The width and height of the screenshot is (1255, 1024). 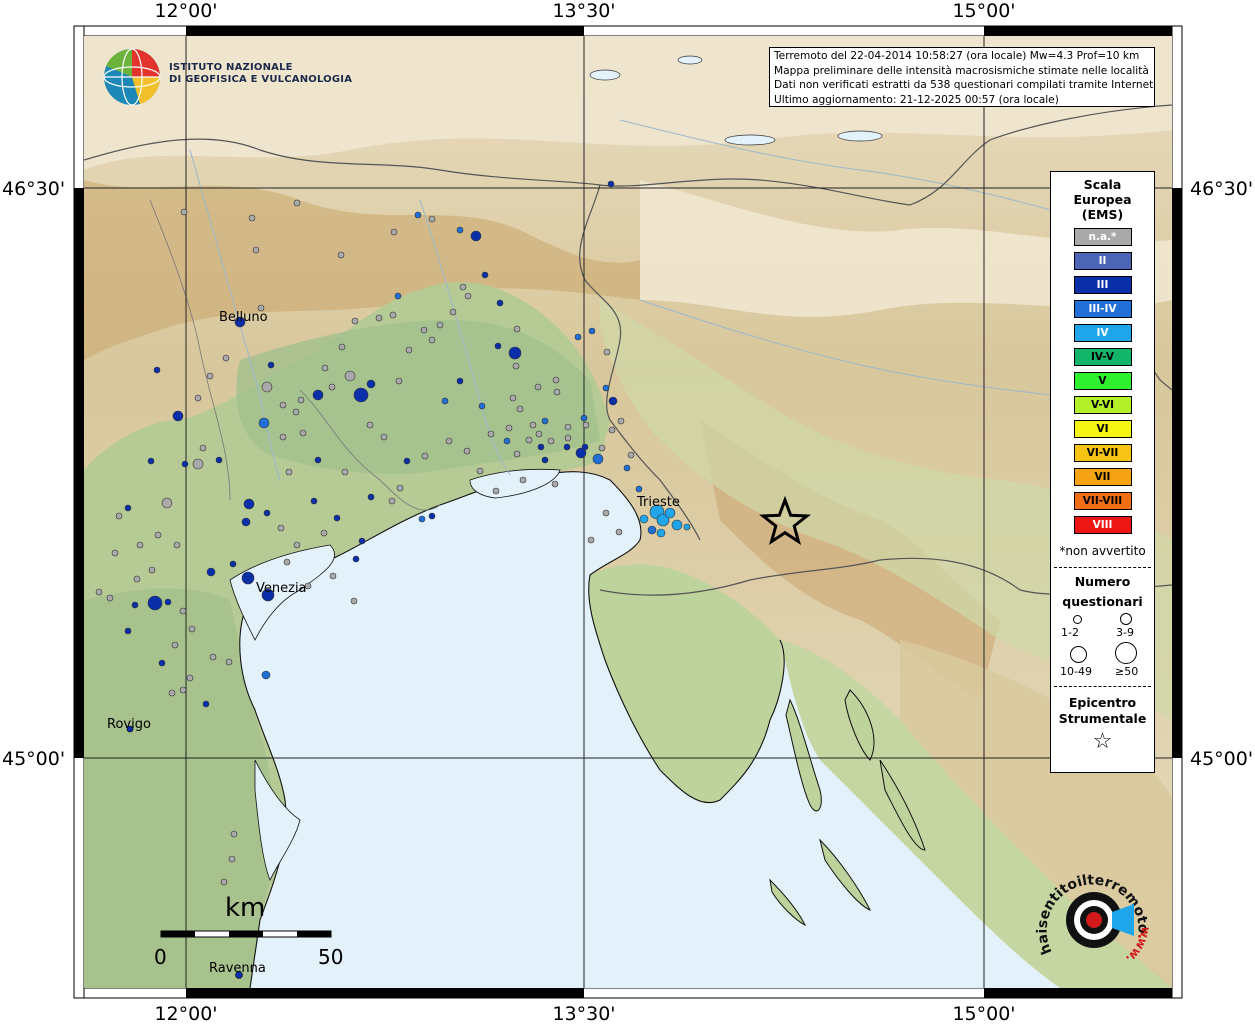 I want to click on top-label-12: 12°00', so click(x=185, y=11).